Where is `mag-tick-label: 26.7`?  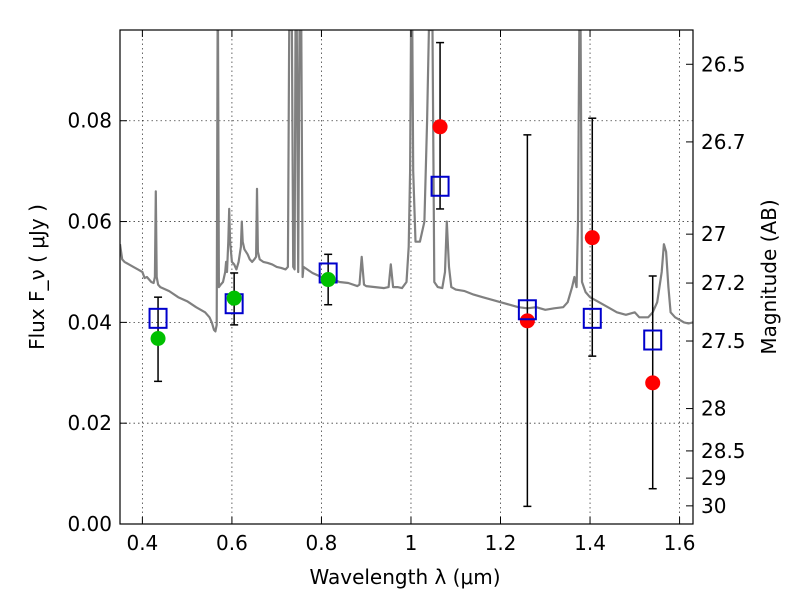 mag-tick-label: 26.7 is located at coordinates (723, 142).